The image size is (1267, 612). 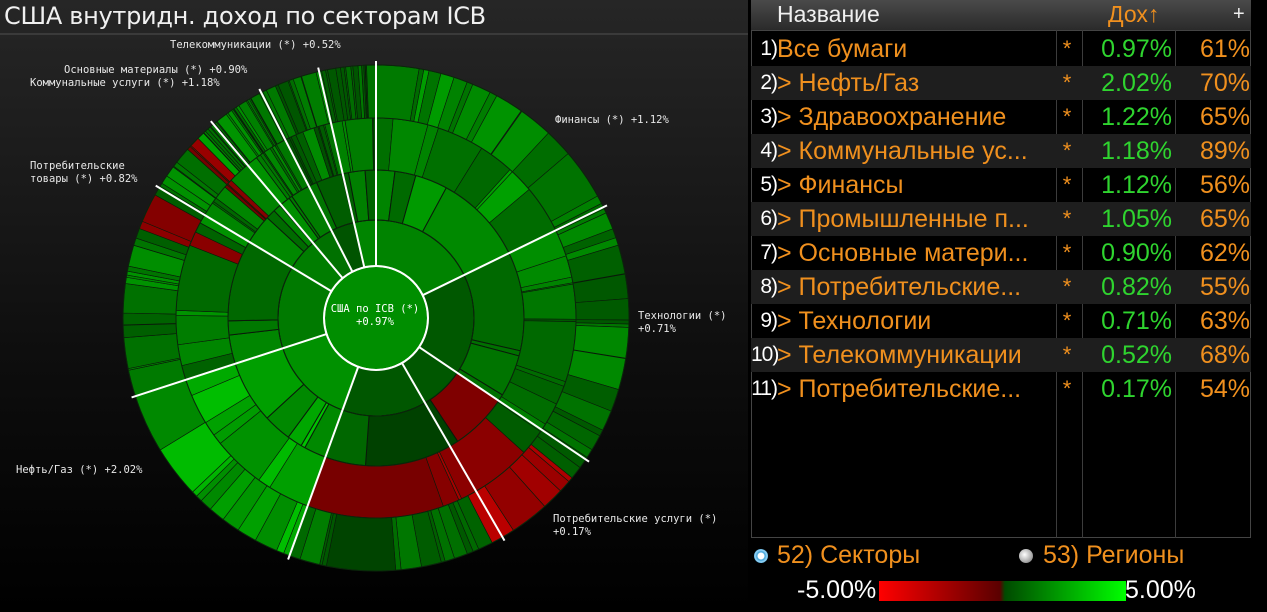 I want to click on row-percent: 68%, so click(x=1224, y=355).